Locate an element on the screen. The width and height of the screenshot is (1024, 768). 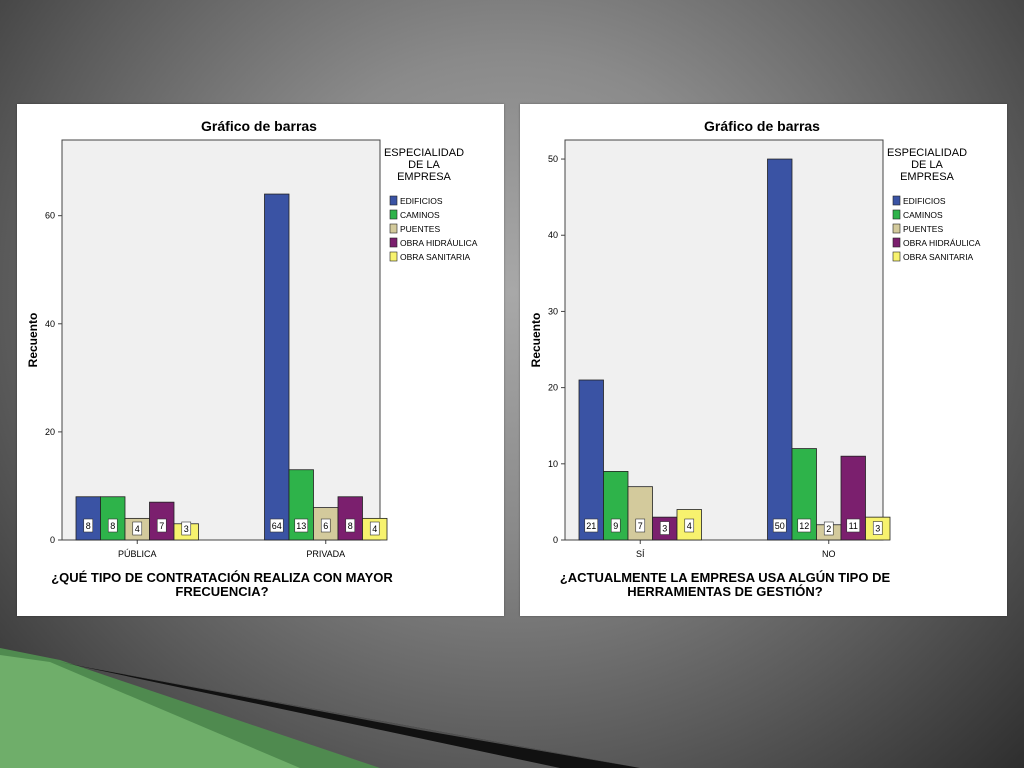
data-label: 2 is located at coordinates (828, 529).